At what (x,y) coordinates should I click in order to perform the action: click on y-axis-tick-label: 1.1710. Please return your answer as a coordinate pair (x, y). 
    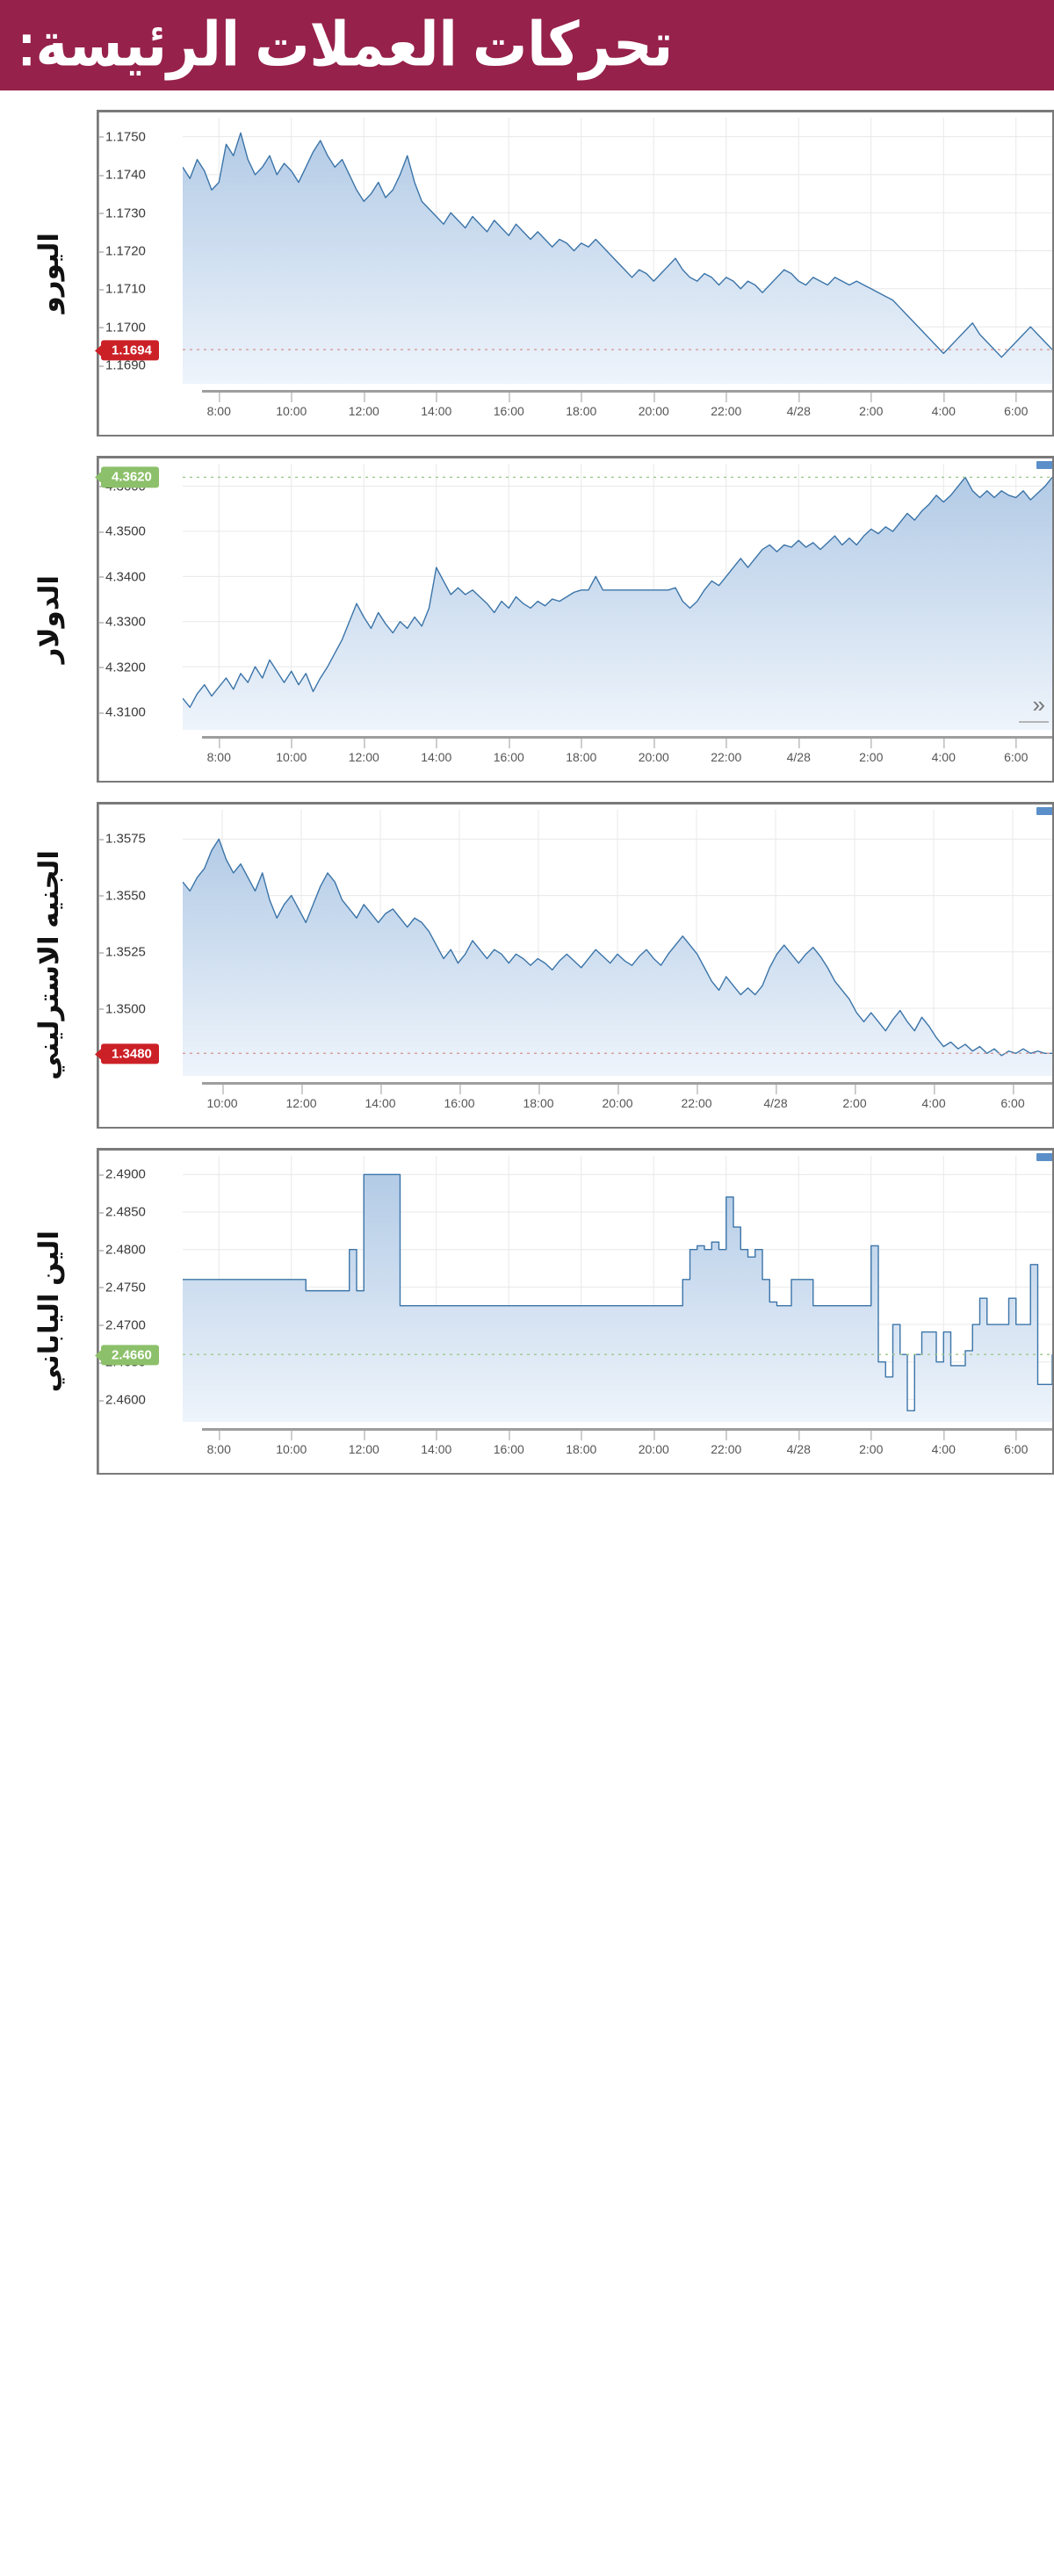
    Looking at the image, I should click on (122, 289).